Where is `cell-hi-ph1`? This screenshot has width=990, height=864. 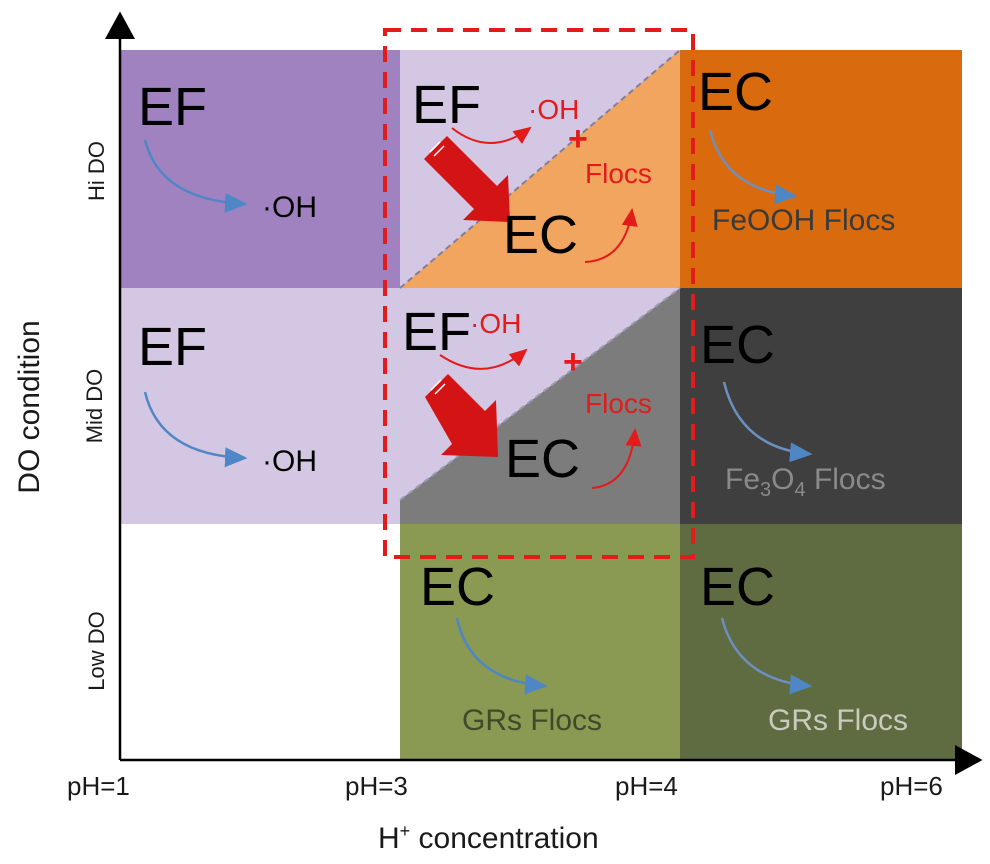 cell-hi-ph1 is located at coordinates (260, 169).